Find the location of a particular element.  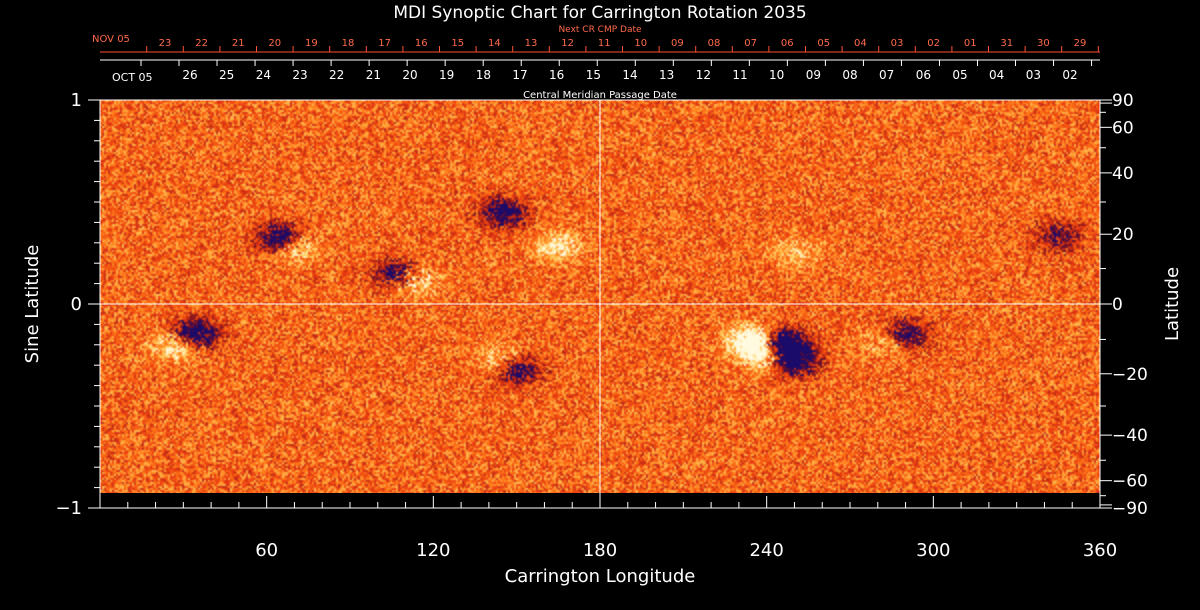

next-cr-date-label: 11 is located at coordinates (604, 43).